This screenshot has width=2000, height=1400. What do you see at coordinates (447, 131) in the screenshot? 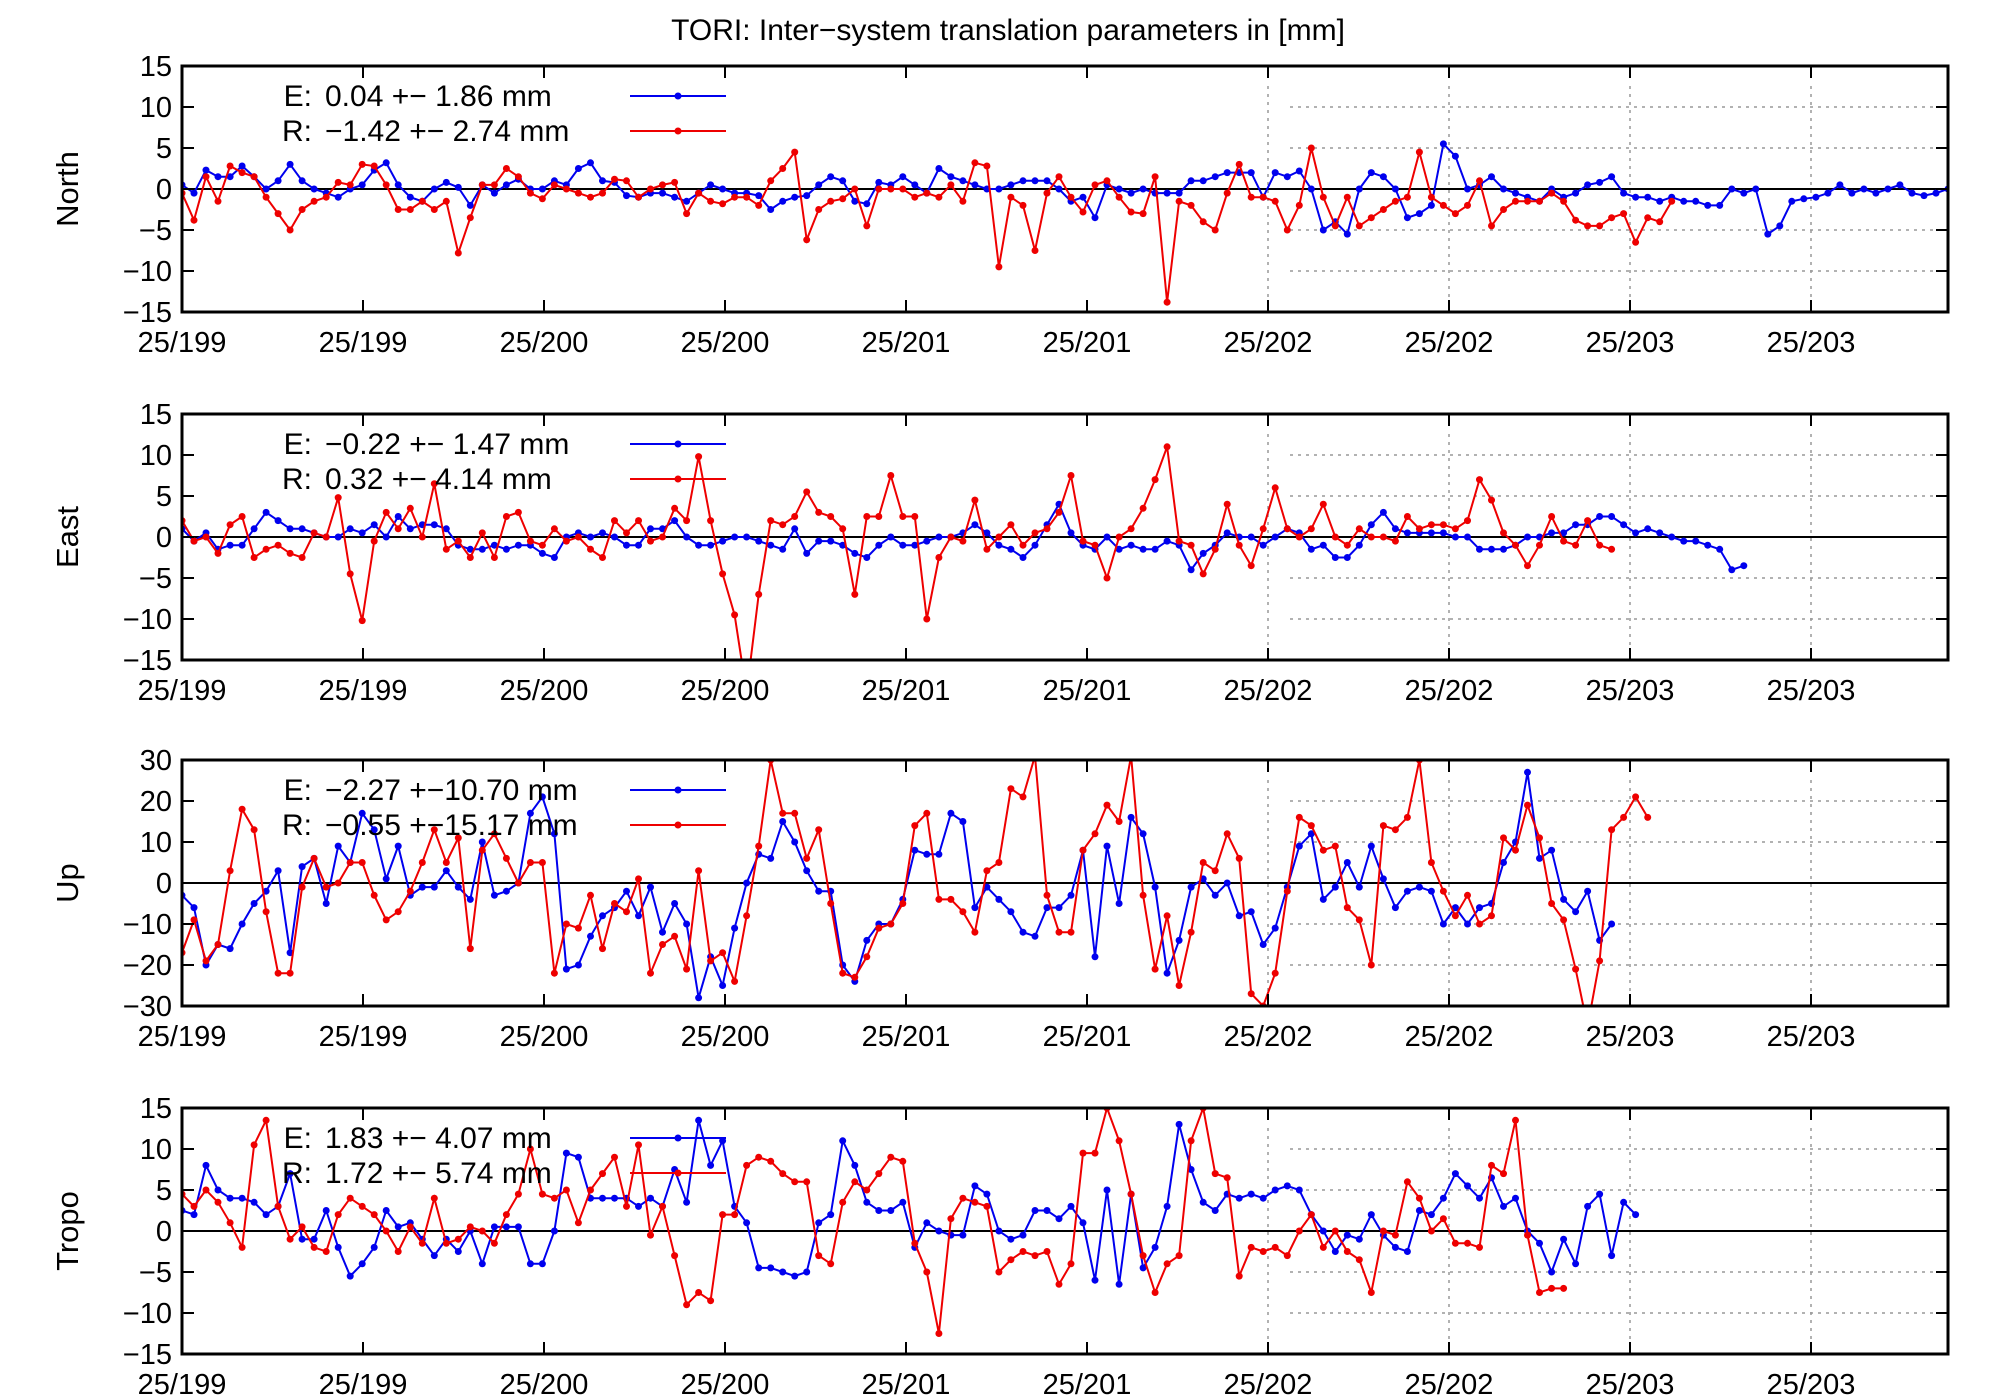
I see `legend-text: −1.42 +− 2.74 mm` at bounding box center [447, 131].